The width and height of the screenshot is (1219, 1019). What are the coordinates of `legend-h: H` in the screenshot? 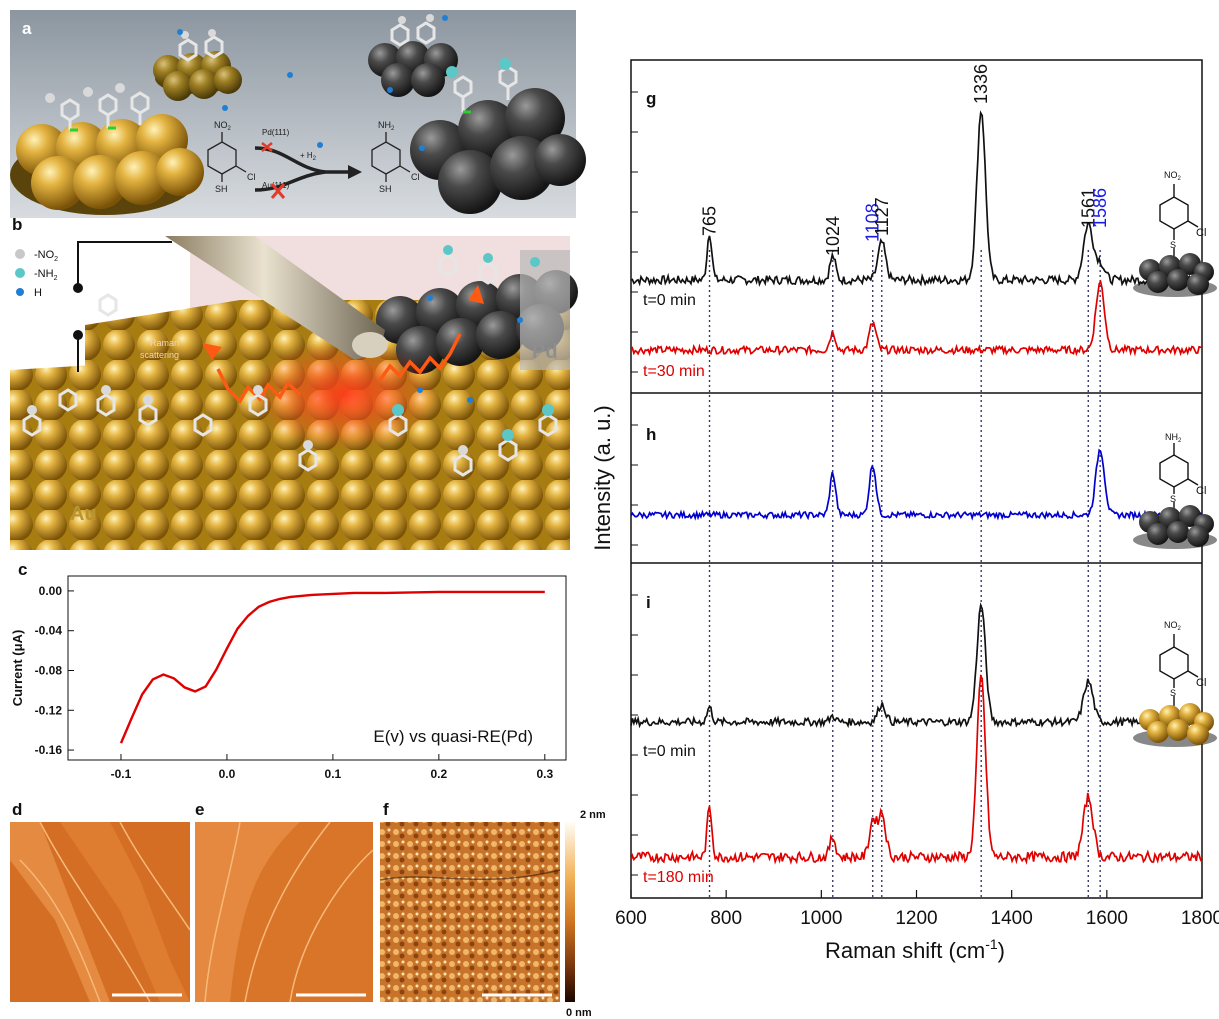 It's located at (38, 293).